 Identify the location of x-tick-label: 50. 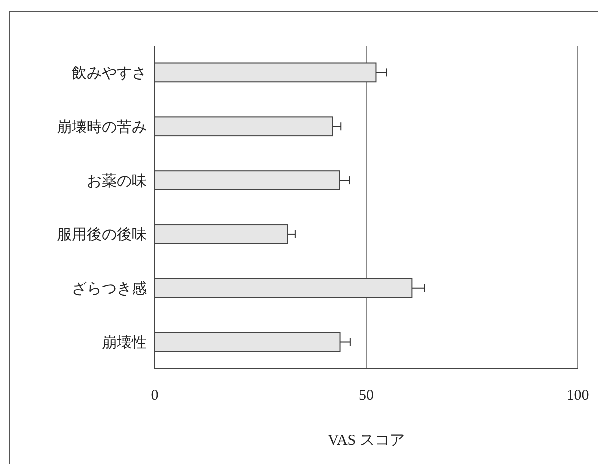
(366, 396).